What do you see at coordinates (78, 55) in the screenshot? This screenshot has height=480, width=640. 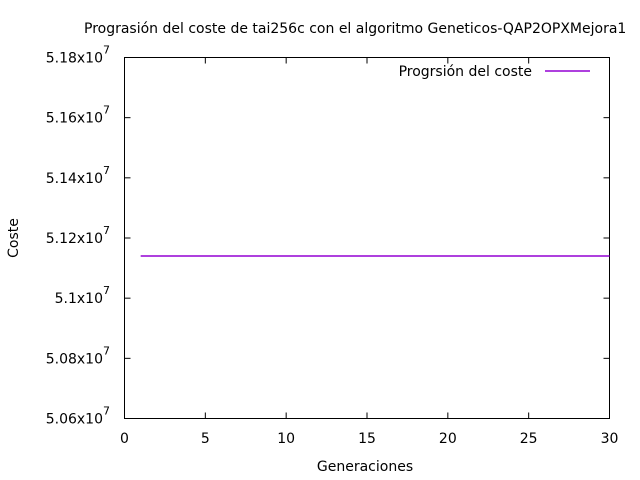 I see `y-tick-label: 5.18x10⁷` at bounding box center [78, 55].